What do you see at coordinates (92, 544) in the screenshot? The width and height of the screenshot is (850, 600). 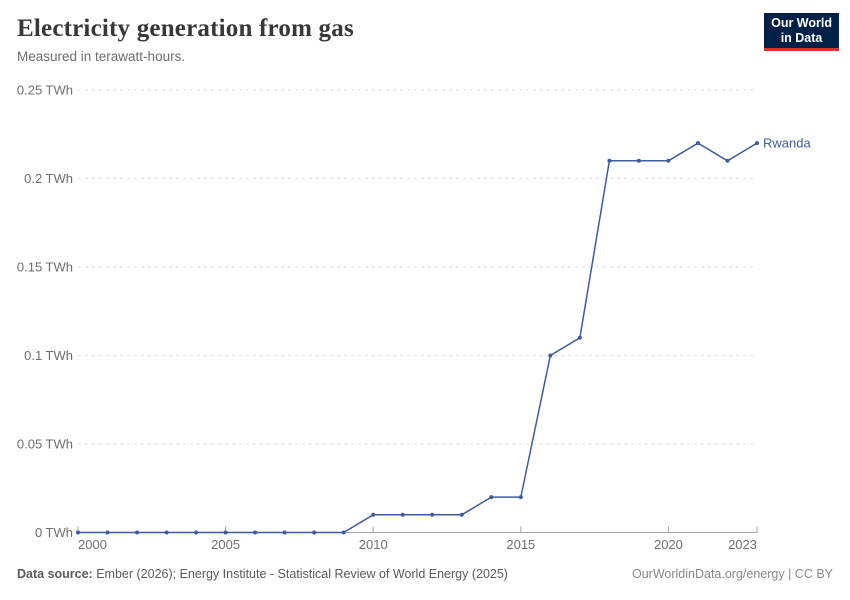 I see `x-tick-label: 2000` at bounding box center [92, 544].